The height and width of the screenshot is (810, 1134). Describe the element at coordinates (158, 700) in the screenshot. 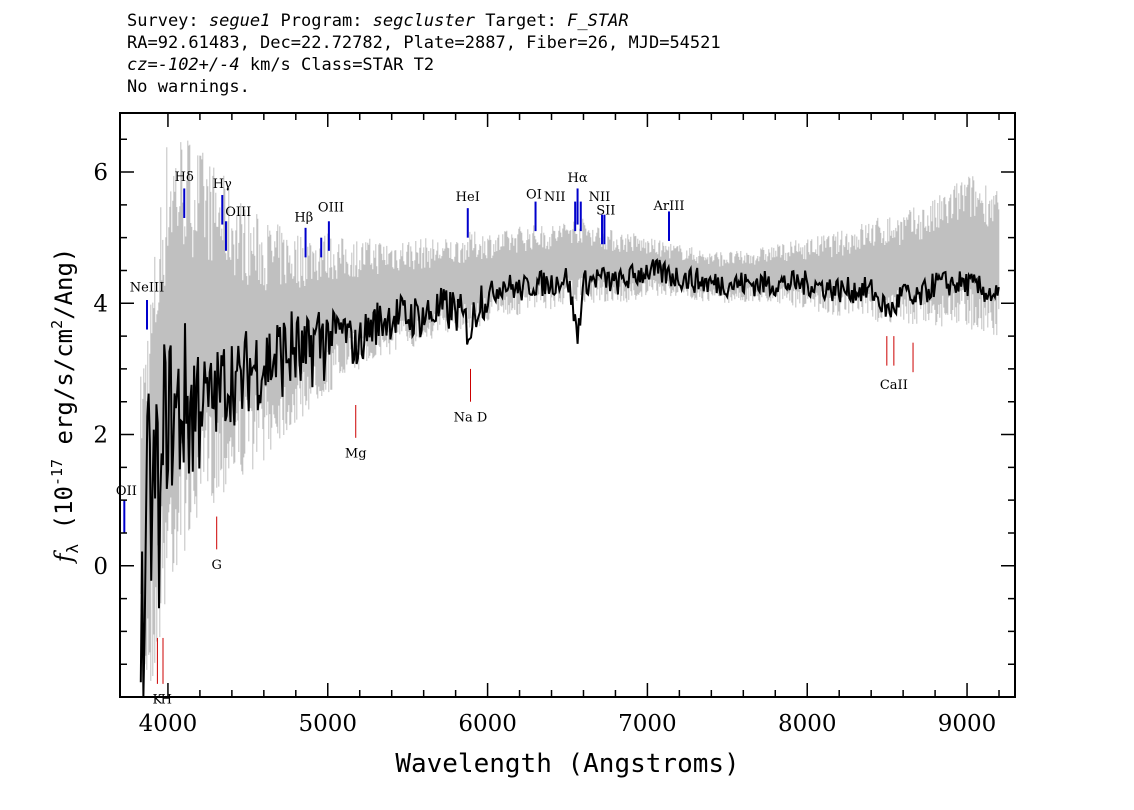

I see `absorption-line-label: K` at that location.